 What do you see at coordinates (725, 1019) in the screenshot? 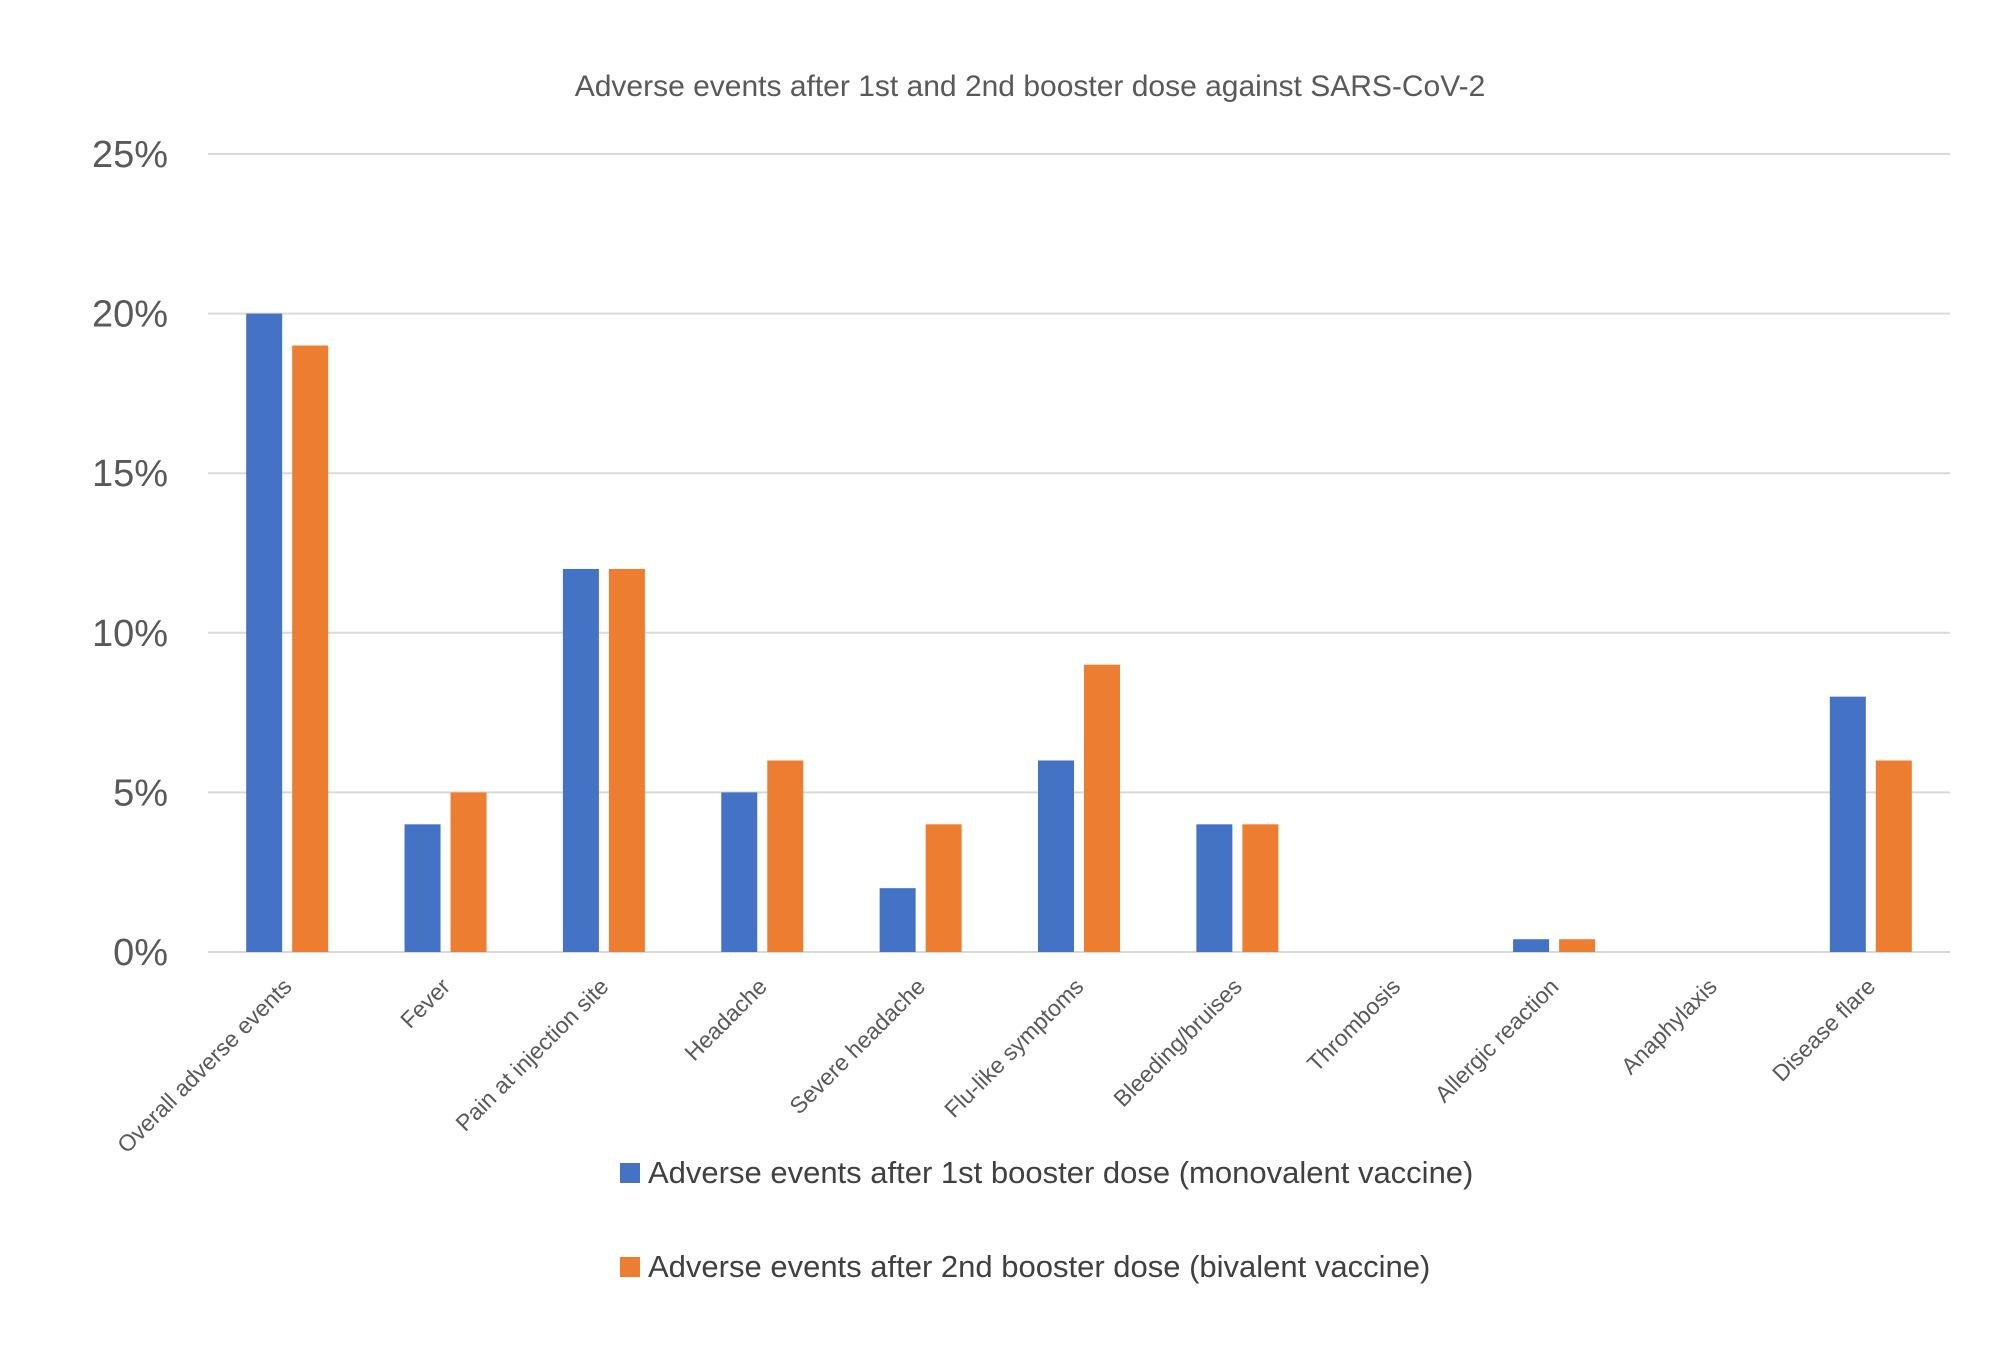
I see `x-tick-label: Headache` at bounding box center [725, 1019].